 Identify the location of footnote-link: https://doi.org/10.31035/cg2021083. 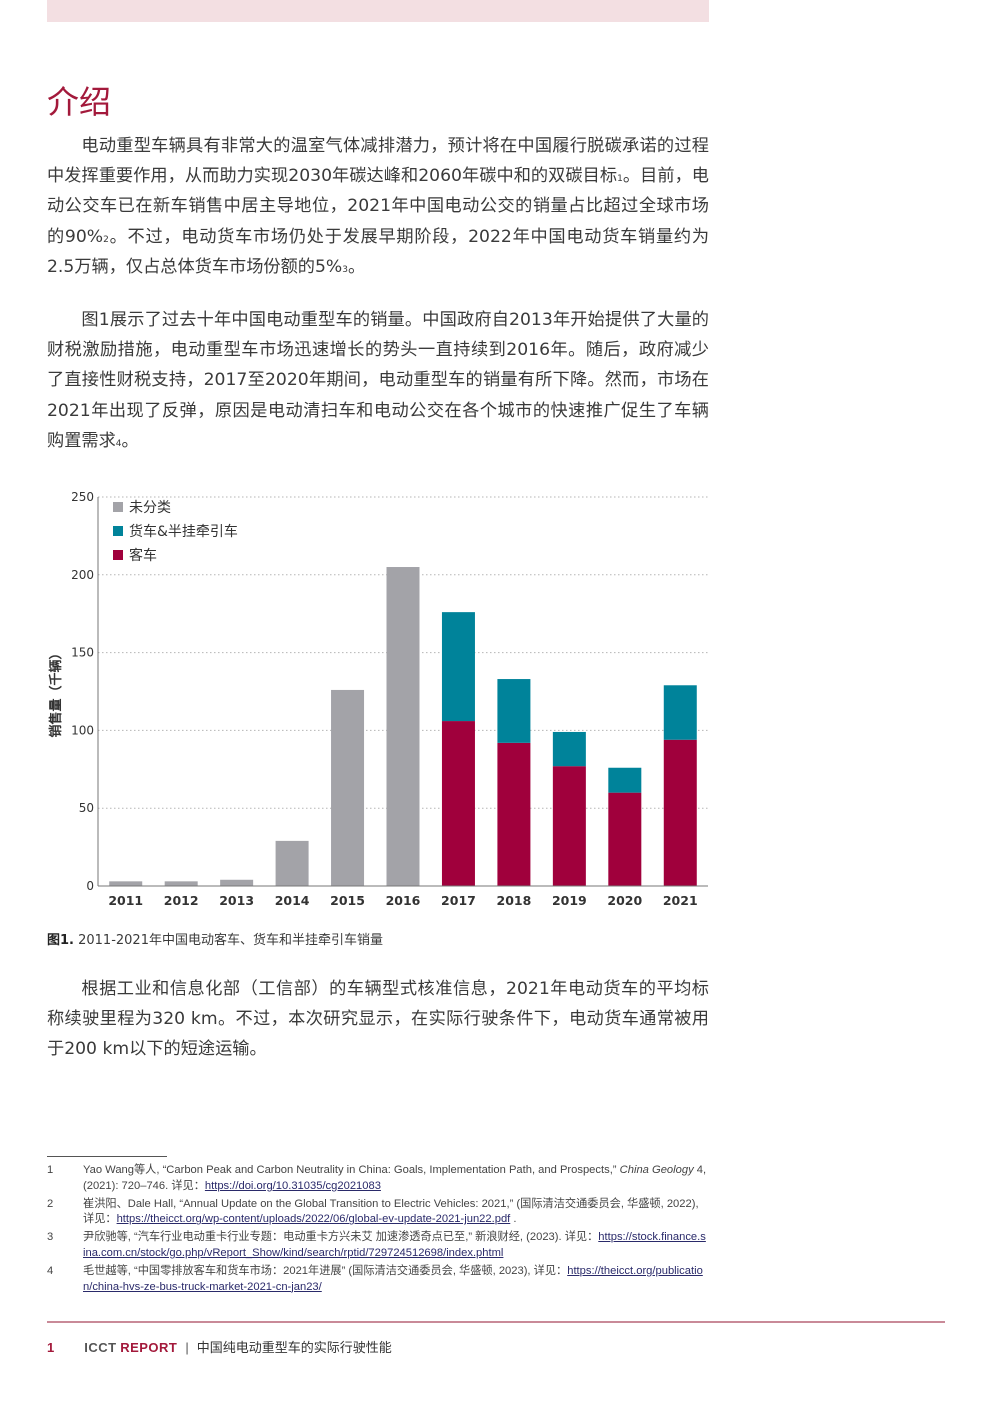
(292, 1185).